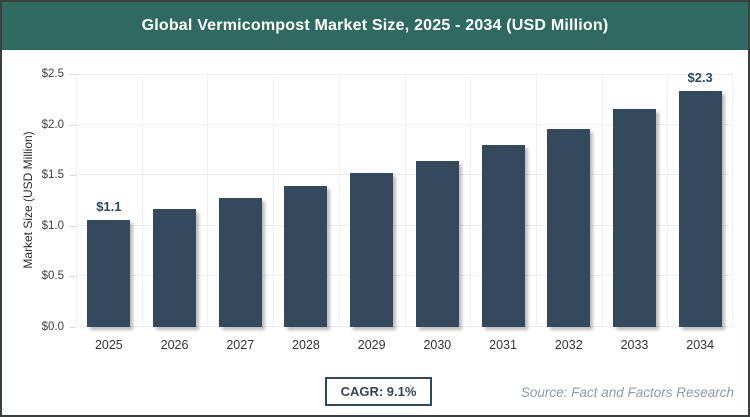  Describe the element at coordinates (437, 244) in the screenshot. I see `bar-2030` at that location.